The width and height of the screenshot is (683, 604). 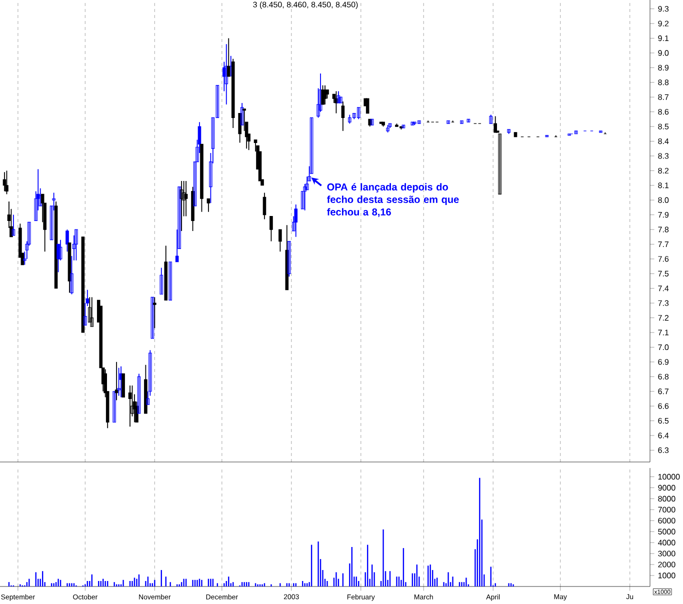 I want to click on y-tick-label: 8.3, so click(x=663, y=156).